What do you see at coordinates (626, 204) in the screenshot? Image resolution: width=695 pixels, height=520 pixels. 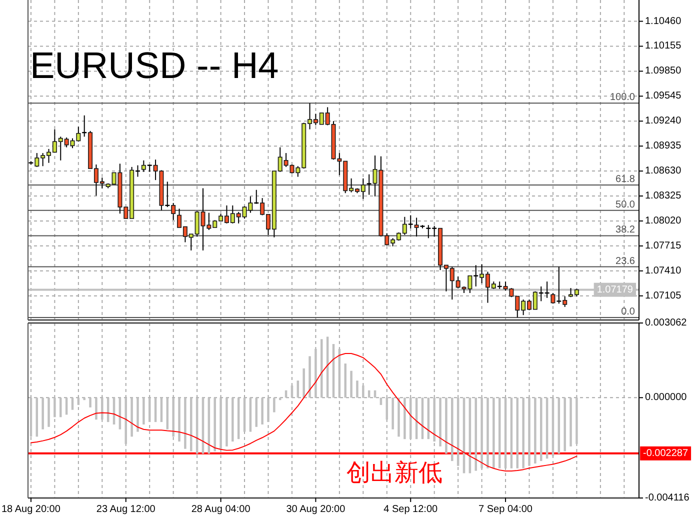 I see `annotation: 50.0` at bounding box center [626, 204].